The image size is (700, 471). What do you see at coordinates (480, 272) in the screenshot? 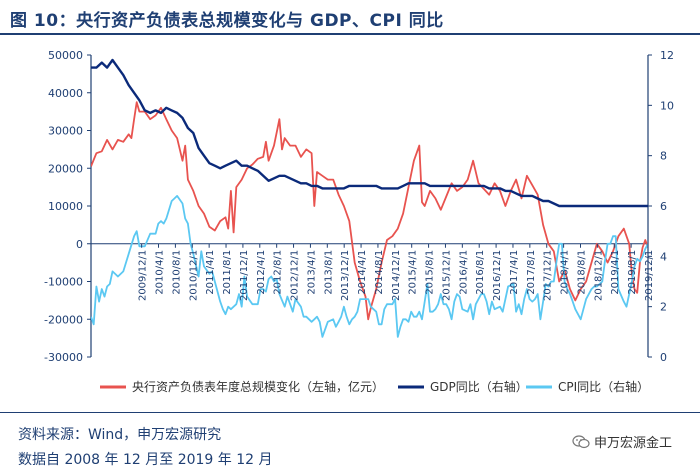
I see `x-tick-label: 2016/8/1` at bounding box center [480, 272].